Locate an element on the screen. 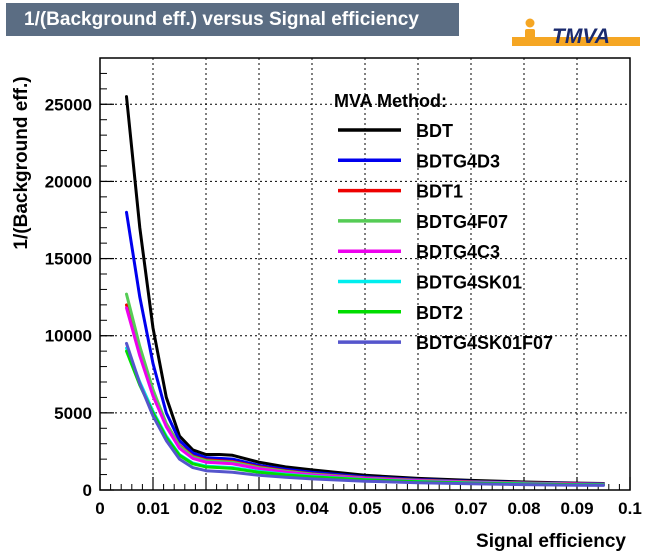 This screenshot has width=648, height=557. legend-label-bdtg4d3: BDTG4D3 is located at coordinates (458, 161).